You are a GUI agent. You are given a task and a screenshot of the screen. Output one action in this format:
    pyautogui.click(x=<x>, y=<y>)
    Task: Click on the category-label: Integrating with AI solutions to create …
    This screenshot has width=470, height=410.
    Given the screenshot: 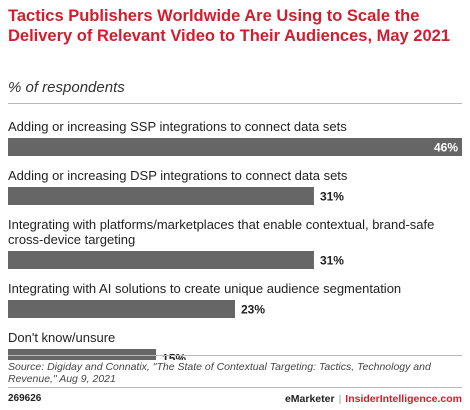 What is the action you would take?
    pyautogui.click(x=204, y=288)
    